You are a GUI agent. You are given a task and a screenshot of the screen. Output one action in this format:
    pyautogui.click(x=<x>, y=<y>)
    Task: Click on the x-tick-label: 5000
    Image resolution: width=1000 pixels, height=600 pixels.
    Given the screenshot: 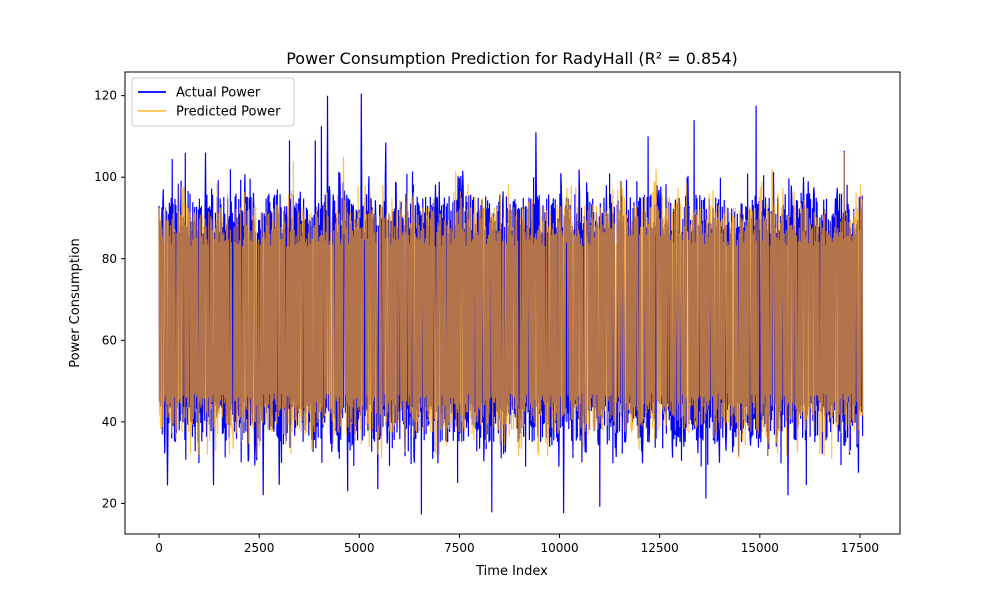 What is the action you would take?
    pyautogui.click(x=359, y=548)
    